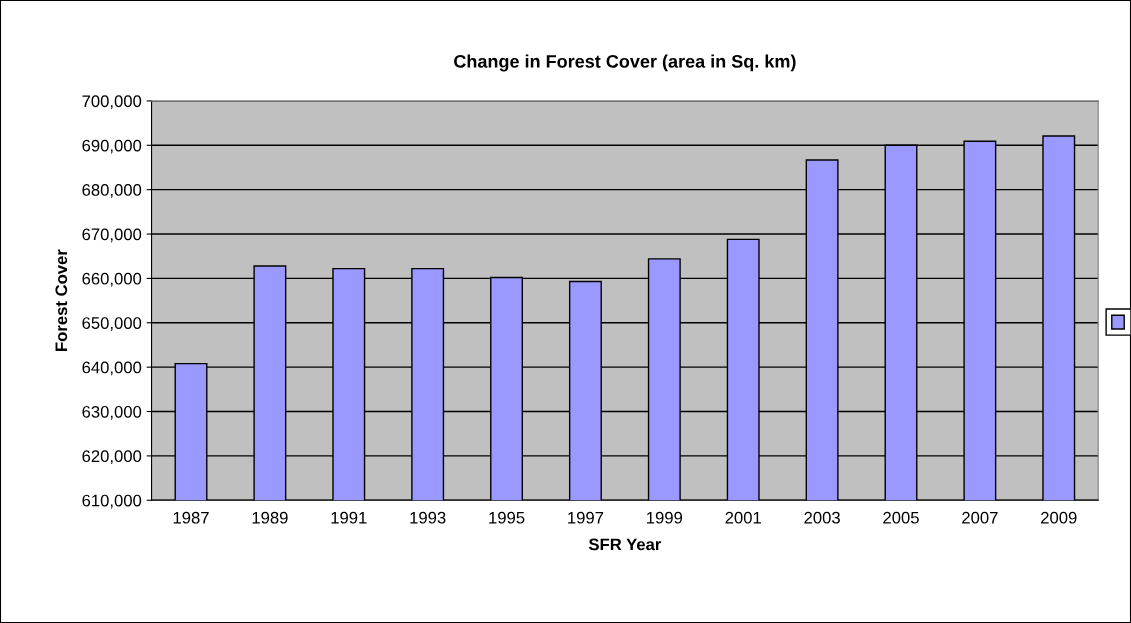  What do you see at coordinates (112, 457) in the screenshot?
I see `y-tick-label: 620,000` at bounding box center [112, 457].